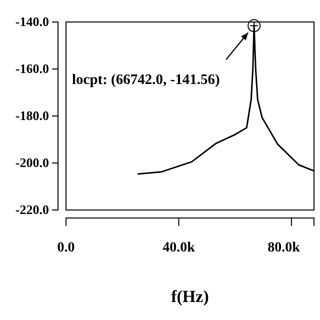 The height and width of the screenshot is (320, 320). What do you see at coordinates (32, 162) in the screenshot?
I see `y-tick-label: -200.0` at bounding box center [32, 162].